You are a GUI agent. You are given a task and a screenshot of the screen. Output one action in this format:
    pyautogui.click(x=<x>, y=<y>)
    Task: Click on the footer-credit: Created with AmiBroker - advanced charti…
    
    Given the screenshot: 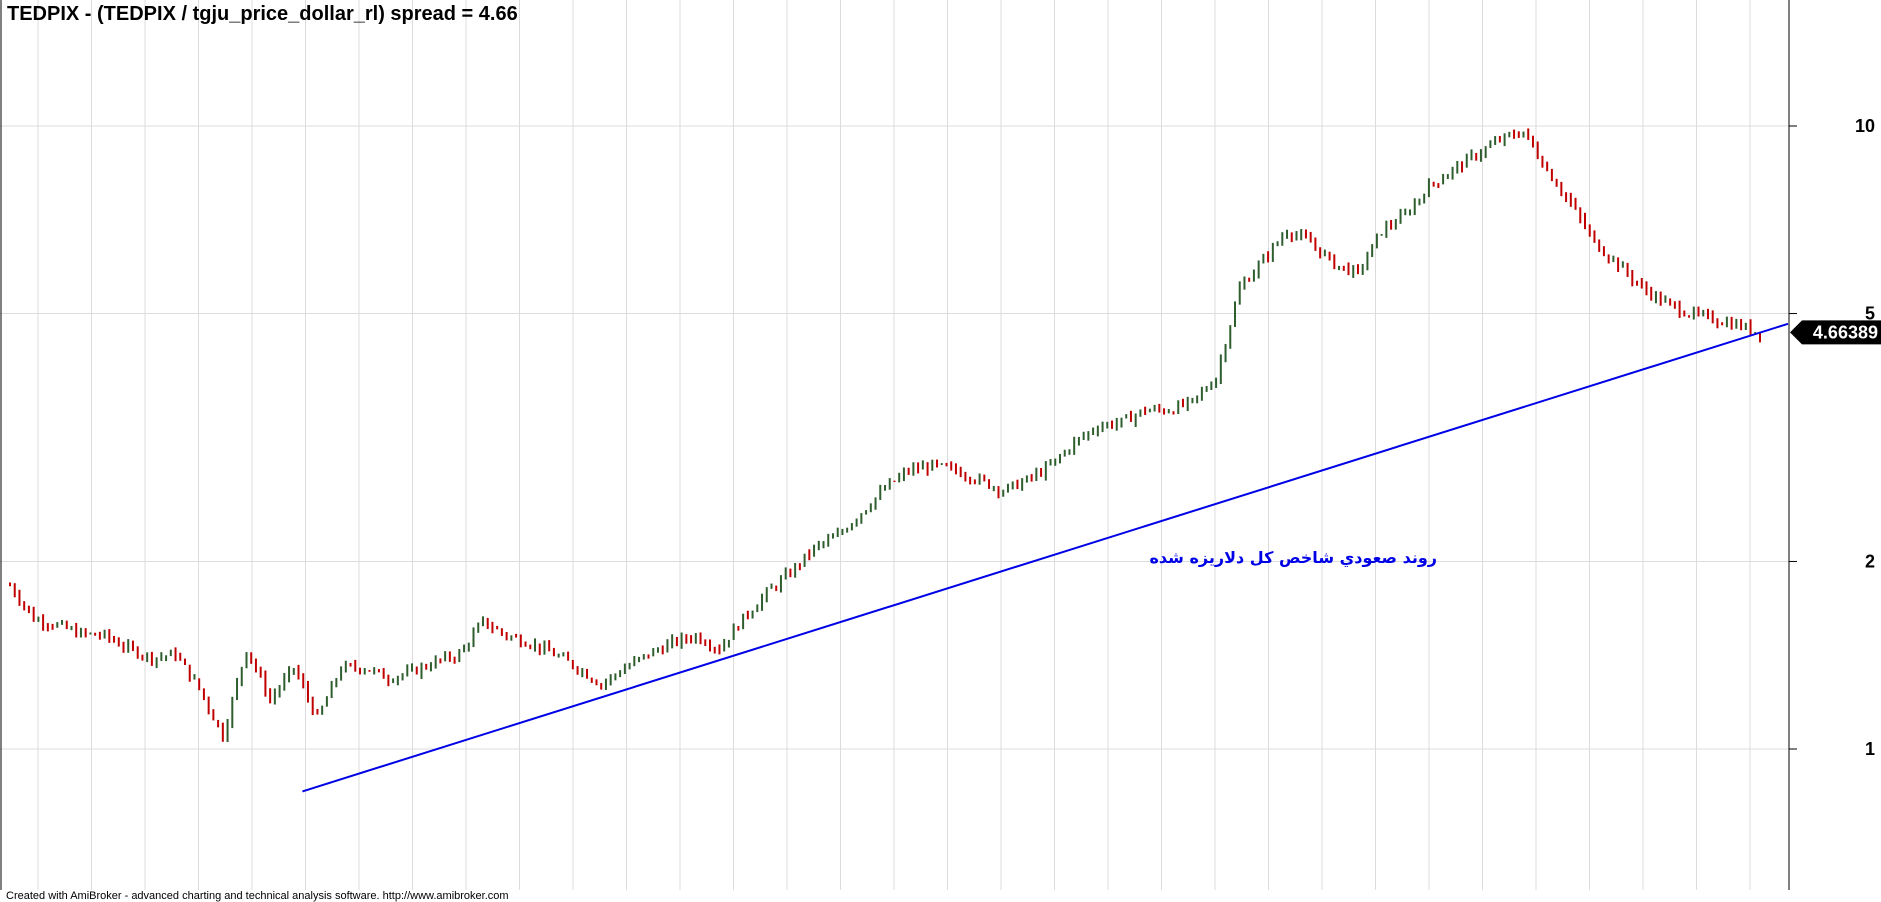 What is the action you would take?
    pyautogui.click(x=257, y=896)
    